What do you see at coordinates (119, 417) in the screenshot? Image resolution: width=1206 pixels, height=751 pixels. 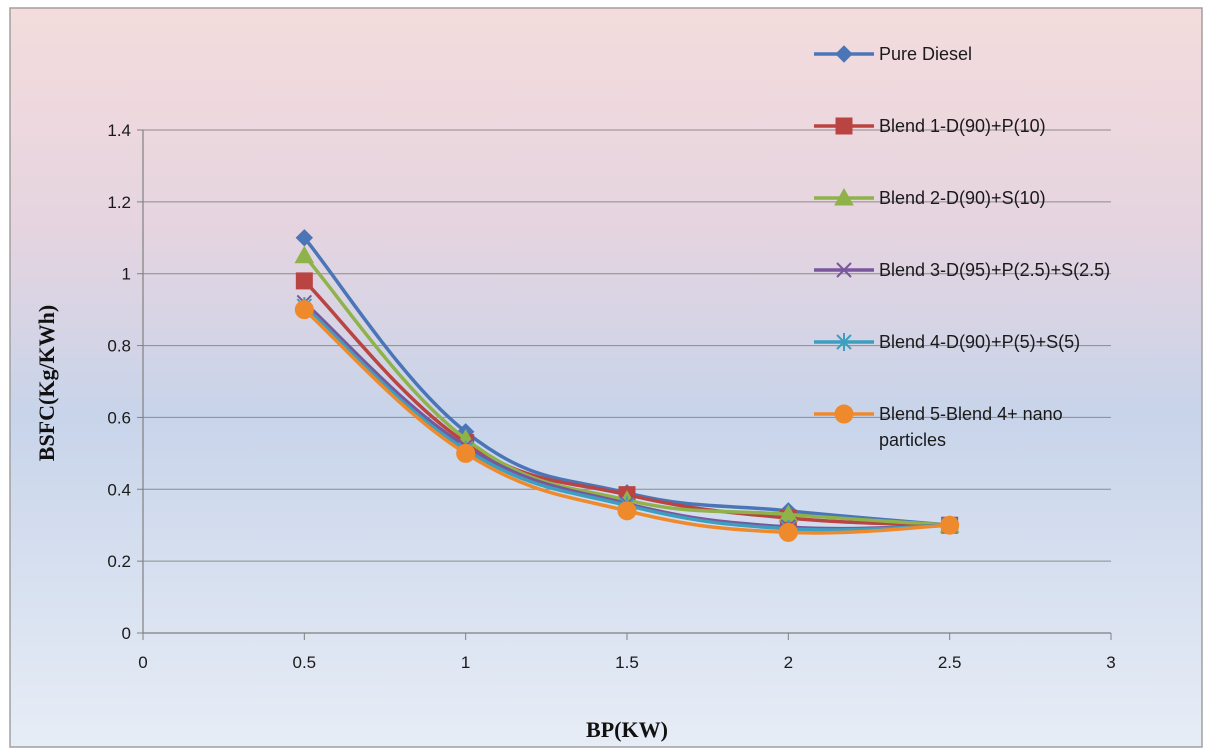 I see `y-tick-label: 0.6` at bounding box center [119, 417].